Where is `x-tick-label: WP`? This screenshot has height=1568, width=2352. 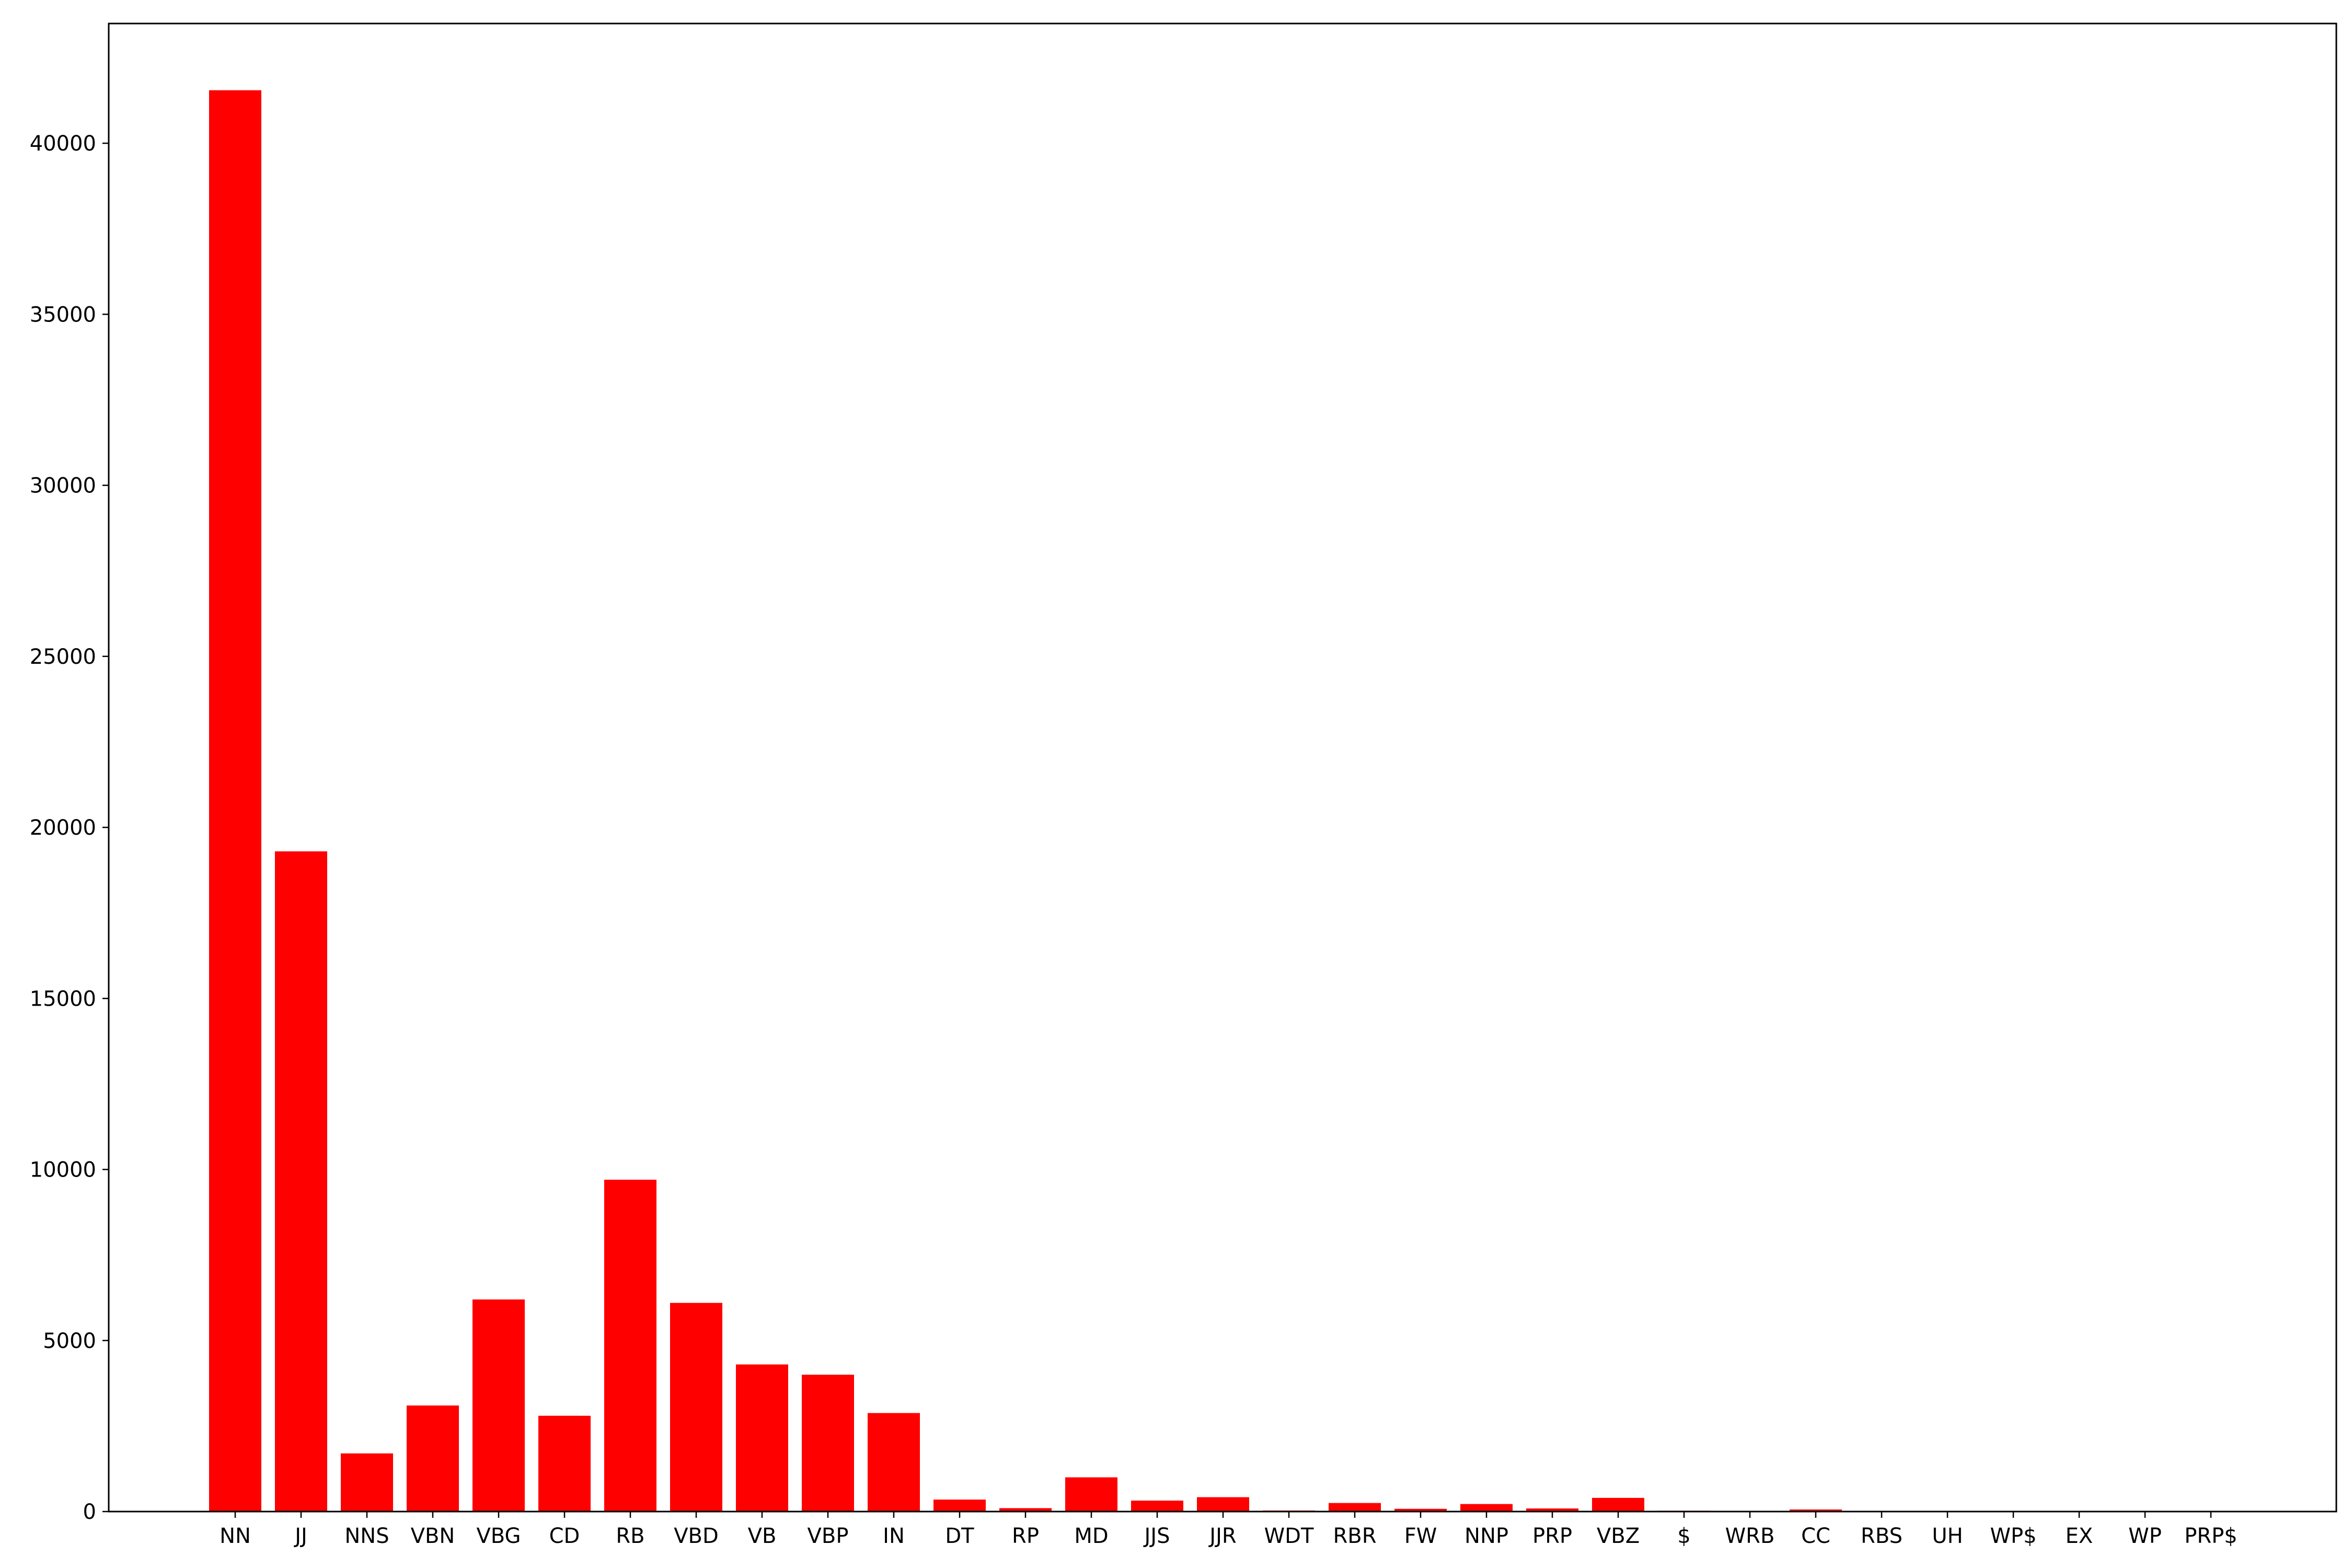 x-tick-label: WP is located at coordinates (2145, 1536).